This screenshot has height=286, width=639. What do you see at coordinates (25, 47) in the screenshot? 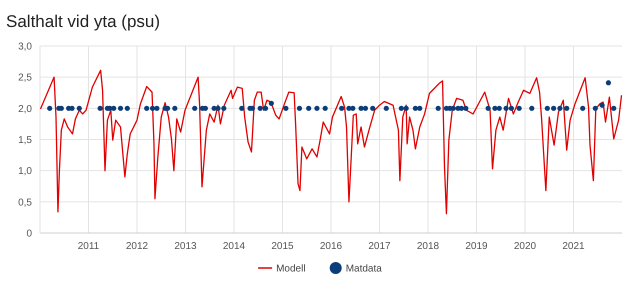
I see `y-tick-label: 3,0` at bounding box center [25, 47].